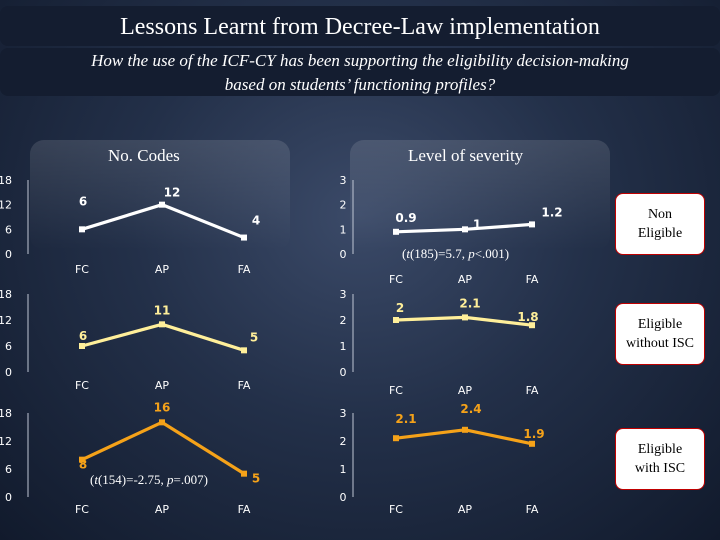  Describe the element at coordinates (162, 407) in the screenshot. I see `data-label: 16` at that location.